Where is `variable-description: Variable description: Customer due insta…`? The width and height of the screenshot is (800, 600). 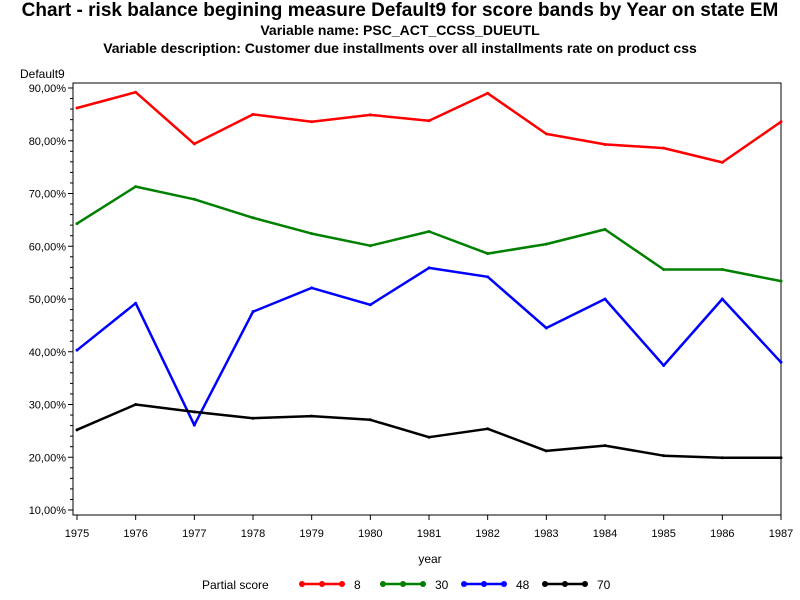
variable-description: Variable description: Customer due insta… is located at coordinates (400, 48).